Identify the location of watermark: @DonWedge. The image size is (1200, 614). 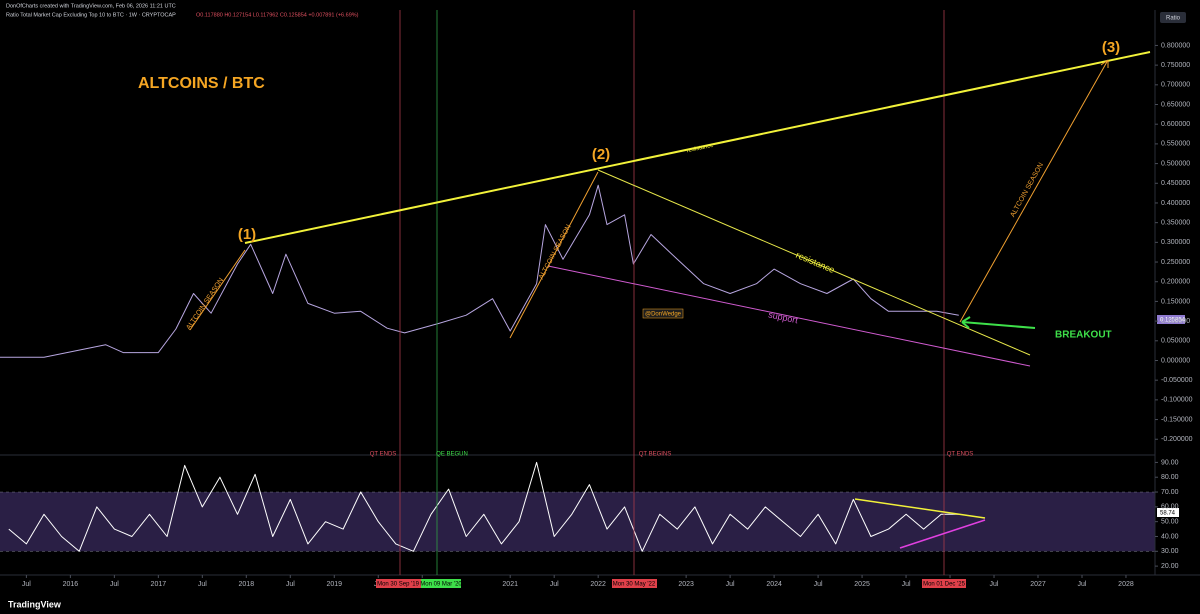
(663, 315).